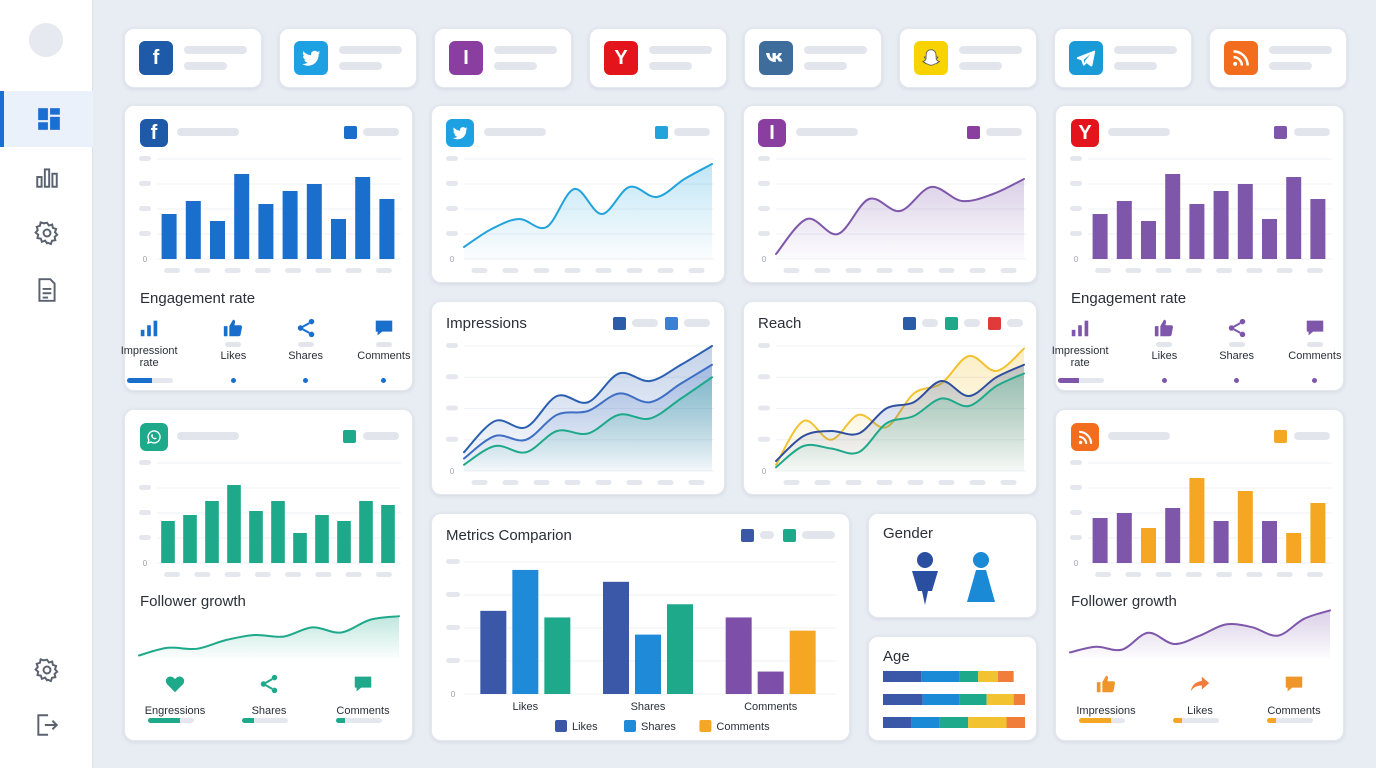 The width and height of the screenshot is (1376, 768). I want to click on network-card-telegram, so click(1123, 58).